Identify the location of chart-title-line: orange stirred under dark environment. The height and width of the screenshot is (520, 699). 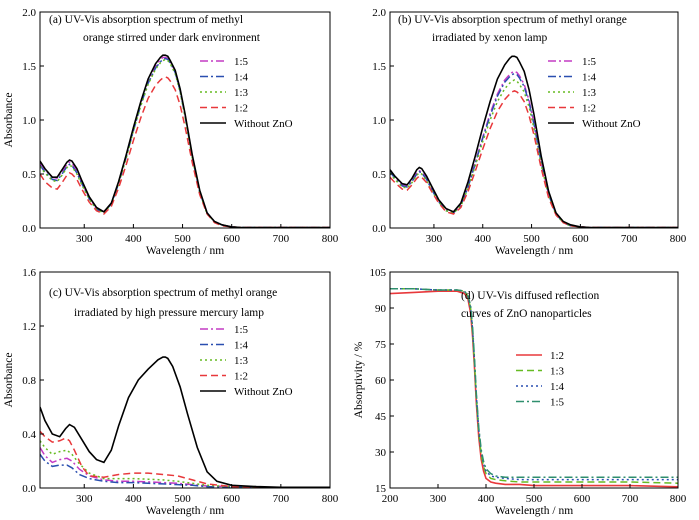
(172, 38).